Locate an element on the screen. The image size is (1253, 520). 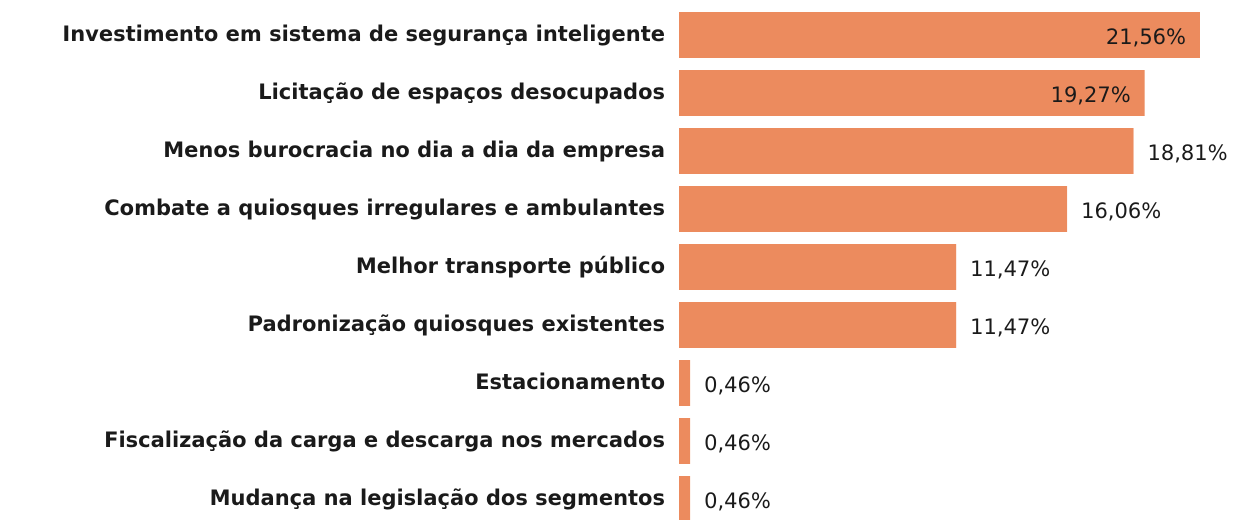
value-label: 18,81% is located at coordinates (1188, 153).